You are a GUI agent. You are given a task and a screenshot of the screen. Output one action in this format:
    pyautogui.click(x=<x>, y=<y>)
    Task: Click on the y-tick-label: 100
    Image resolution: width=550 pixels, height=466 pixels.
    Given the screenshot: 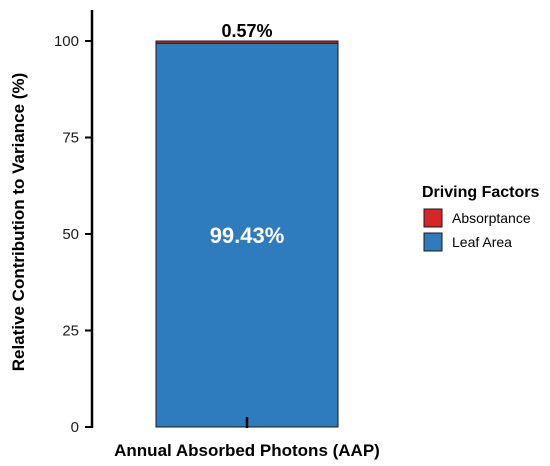 What is the action you would take?
    pyautogui.click(x=66, y=41)
    